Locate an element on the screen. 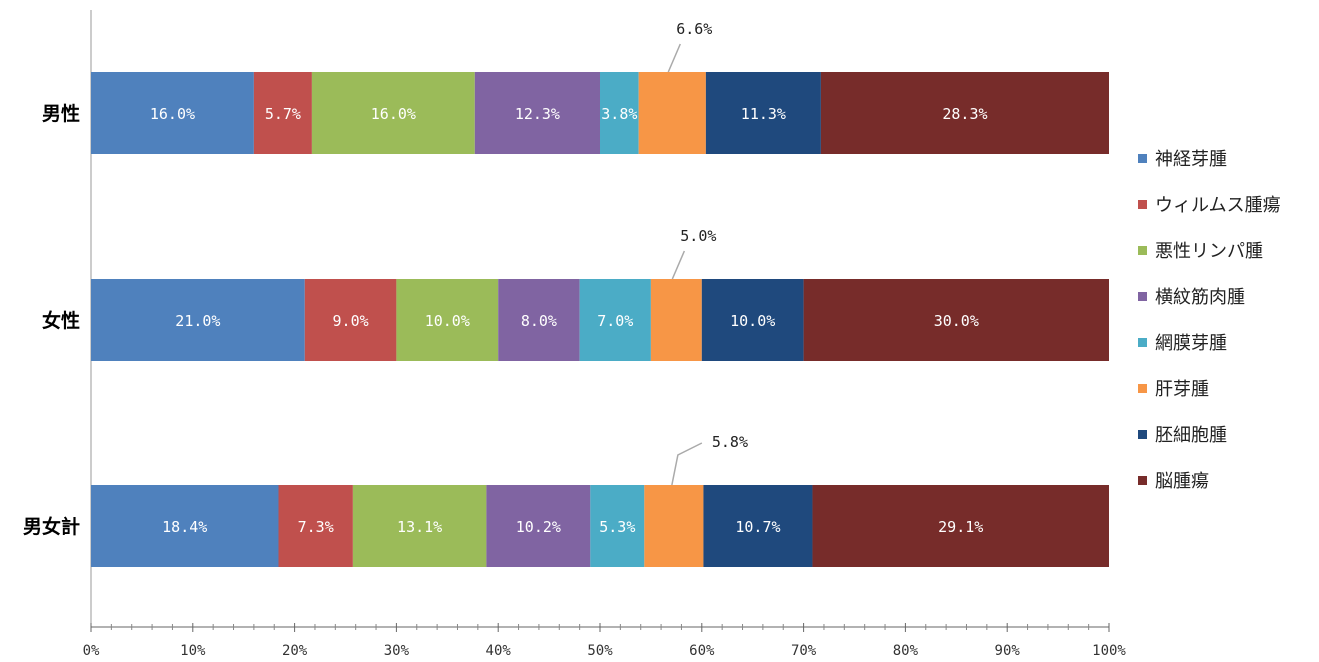  data-label: 5.8% is located at coordinates (730, 442).